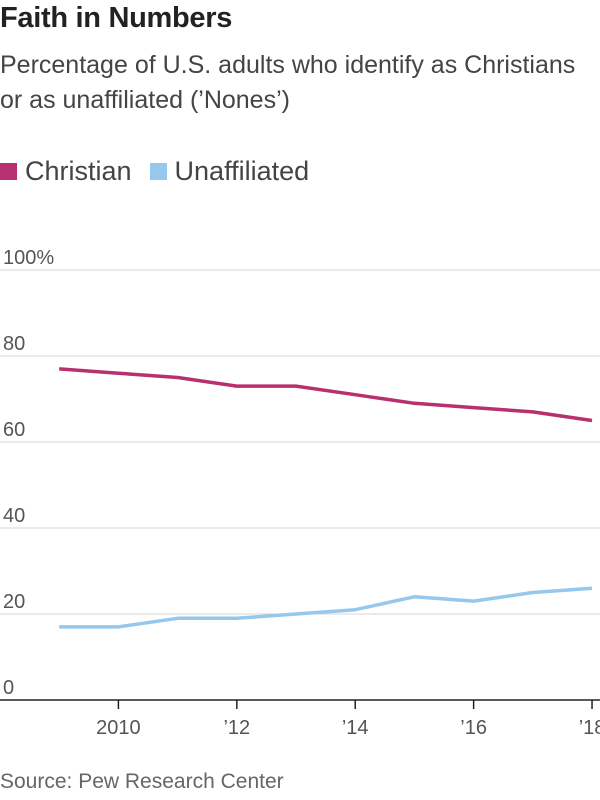 The image size is (600, 800). What do you see at coordinates (236, 728) in the screenshot?
I see `x-tick-label-2012: ’12` at bounding box center [236, 728].